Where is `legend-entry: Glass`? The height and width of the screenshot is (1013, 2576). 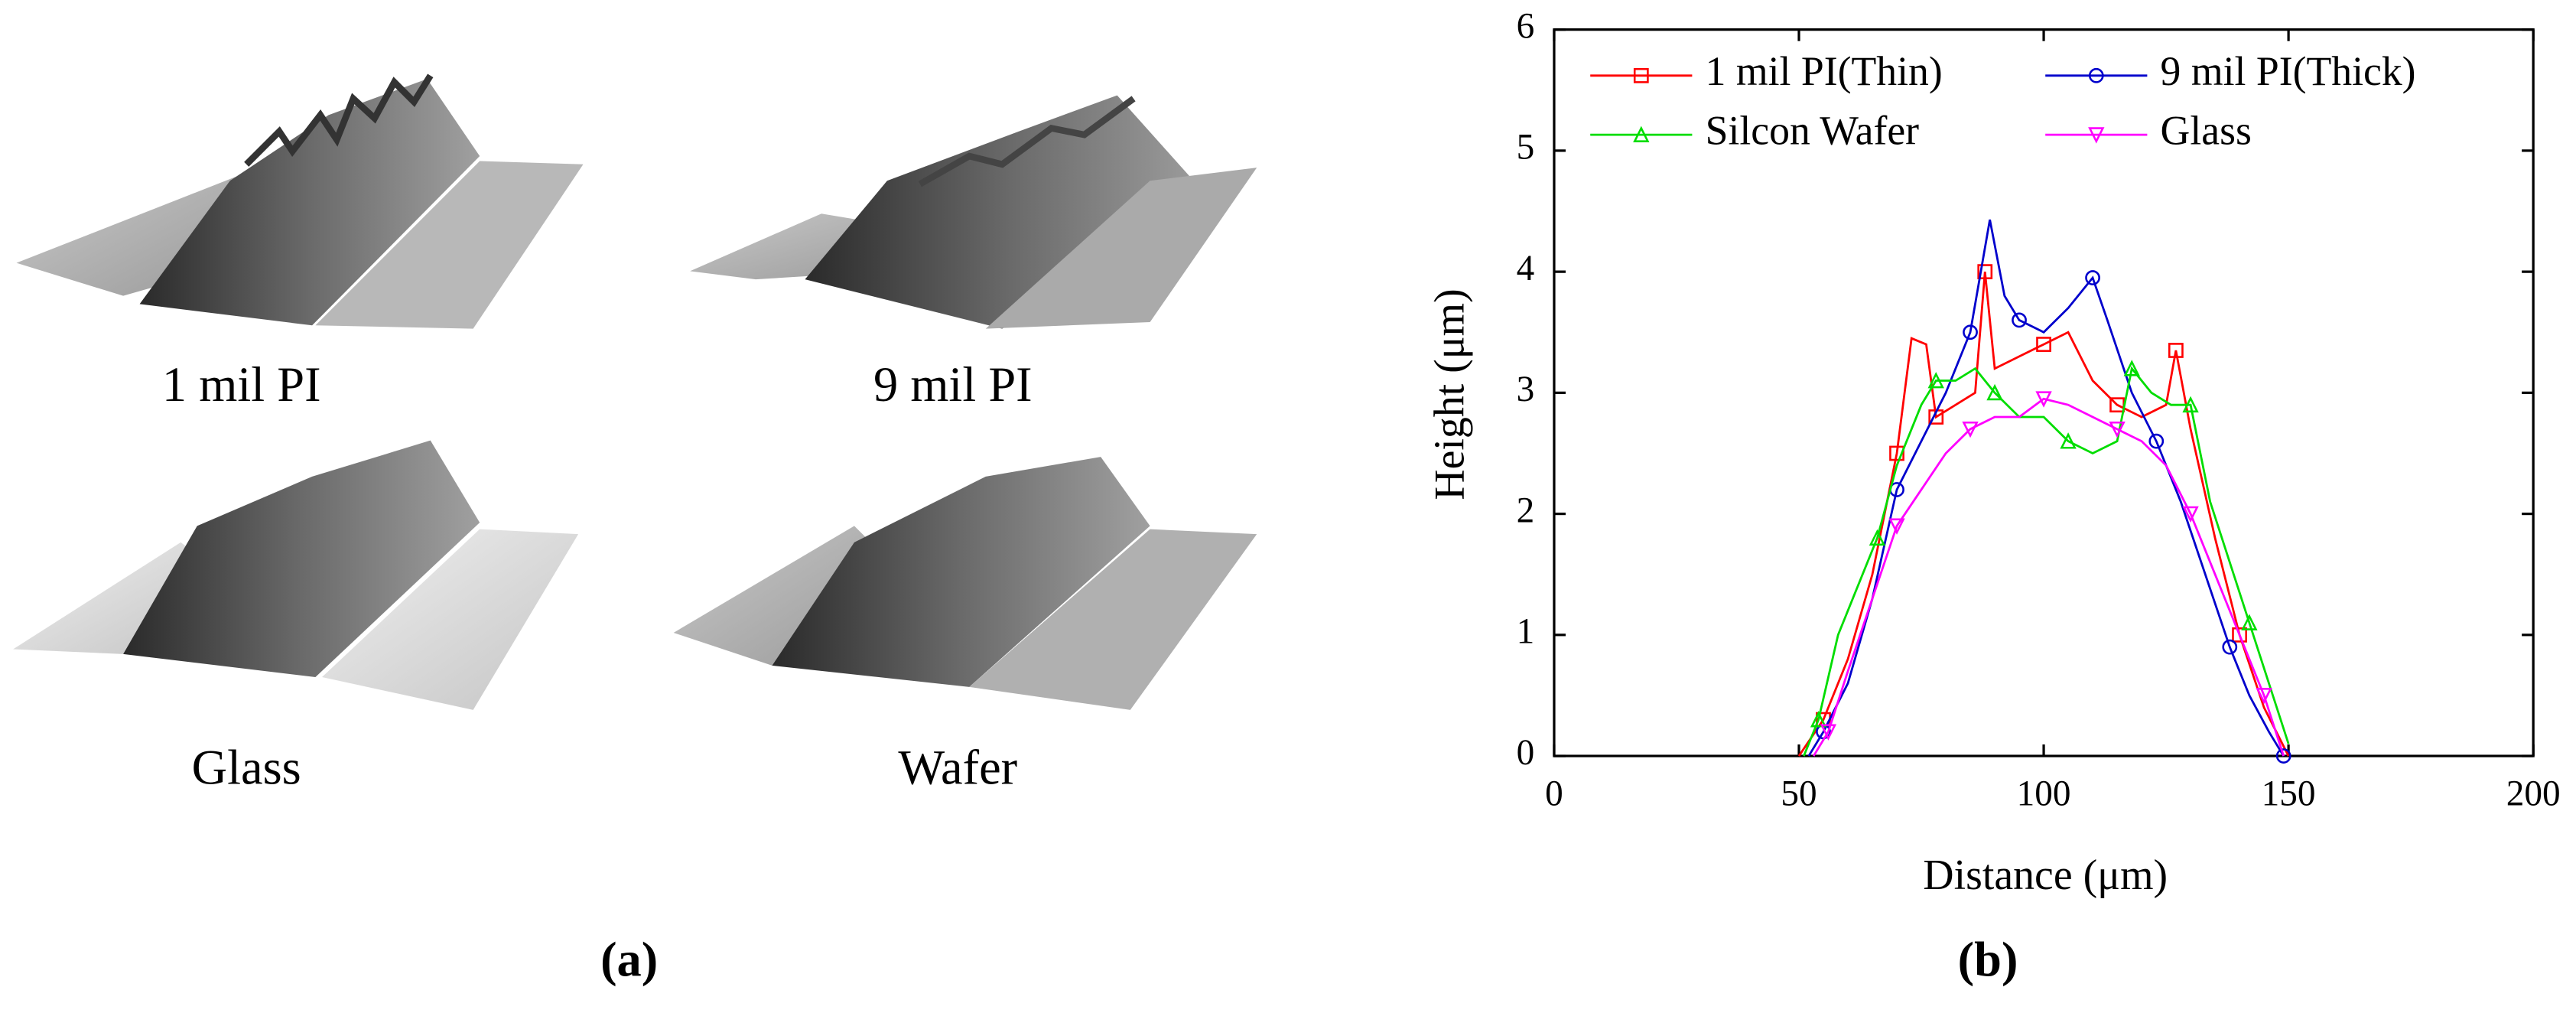 legend-entry: Glass is located at coordinates (2148, 130).